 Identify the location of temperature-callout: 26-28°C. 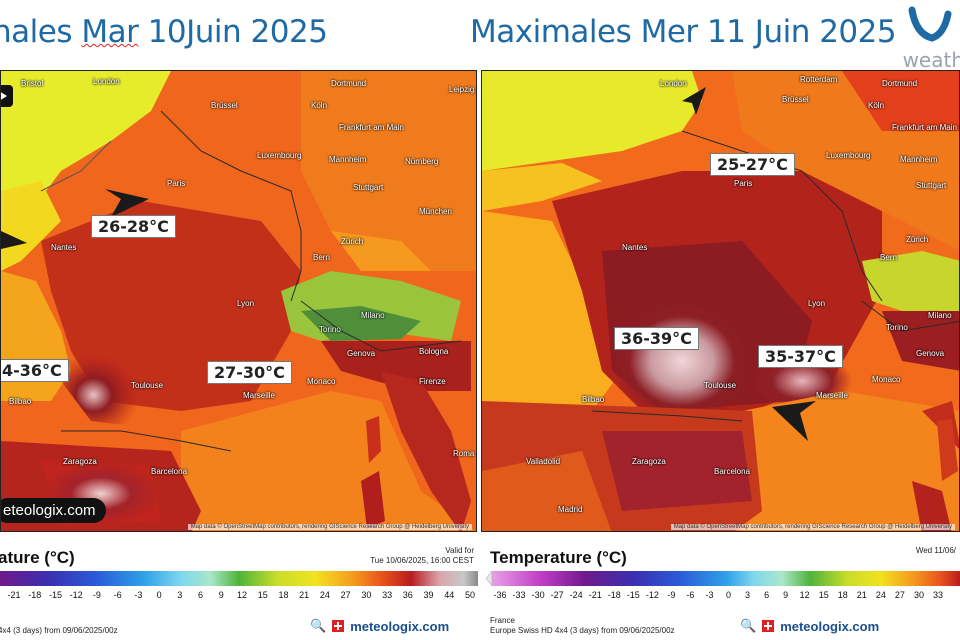
(133, 226).